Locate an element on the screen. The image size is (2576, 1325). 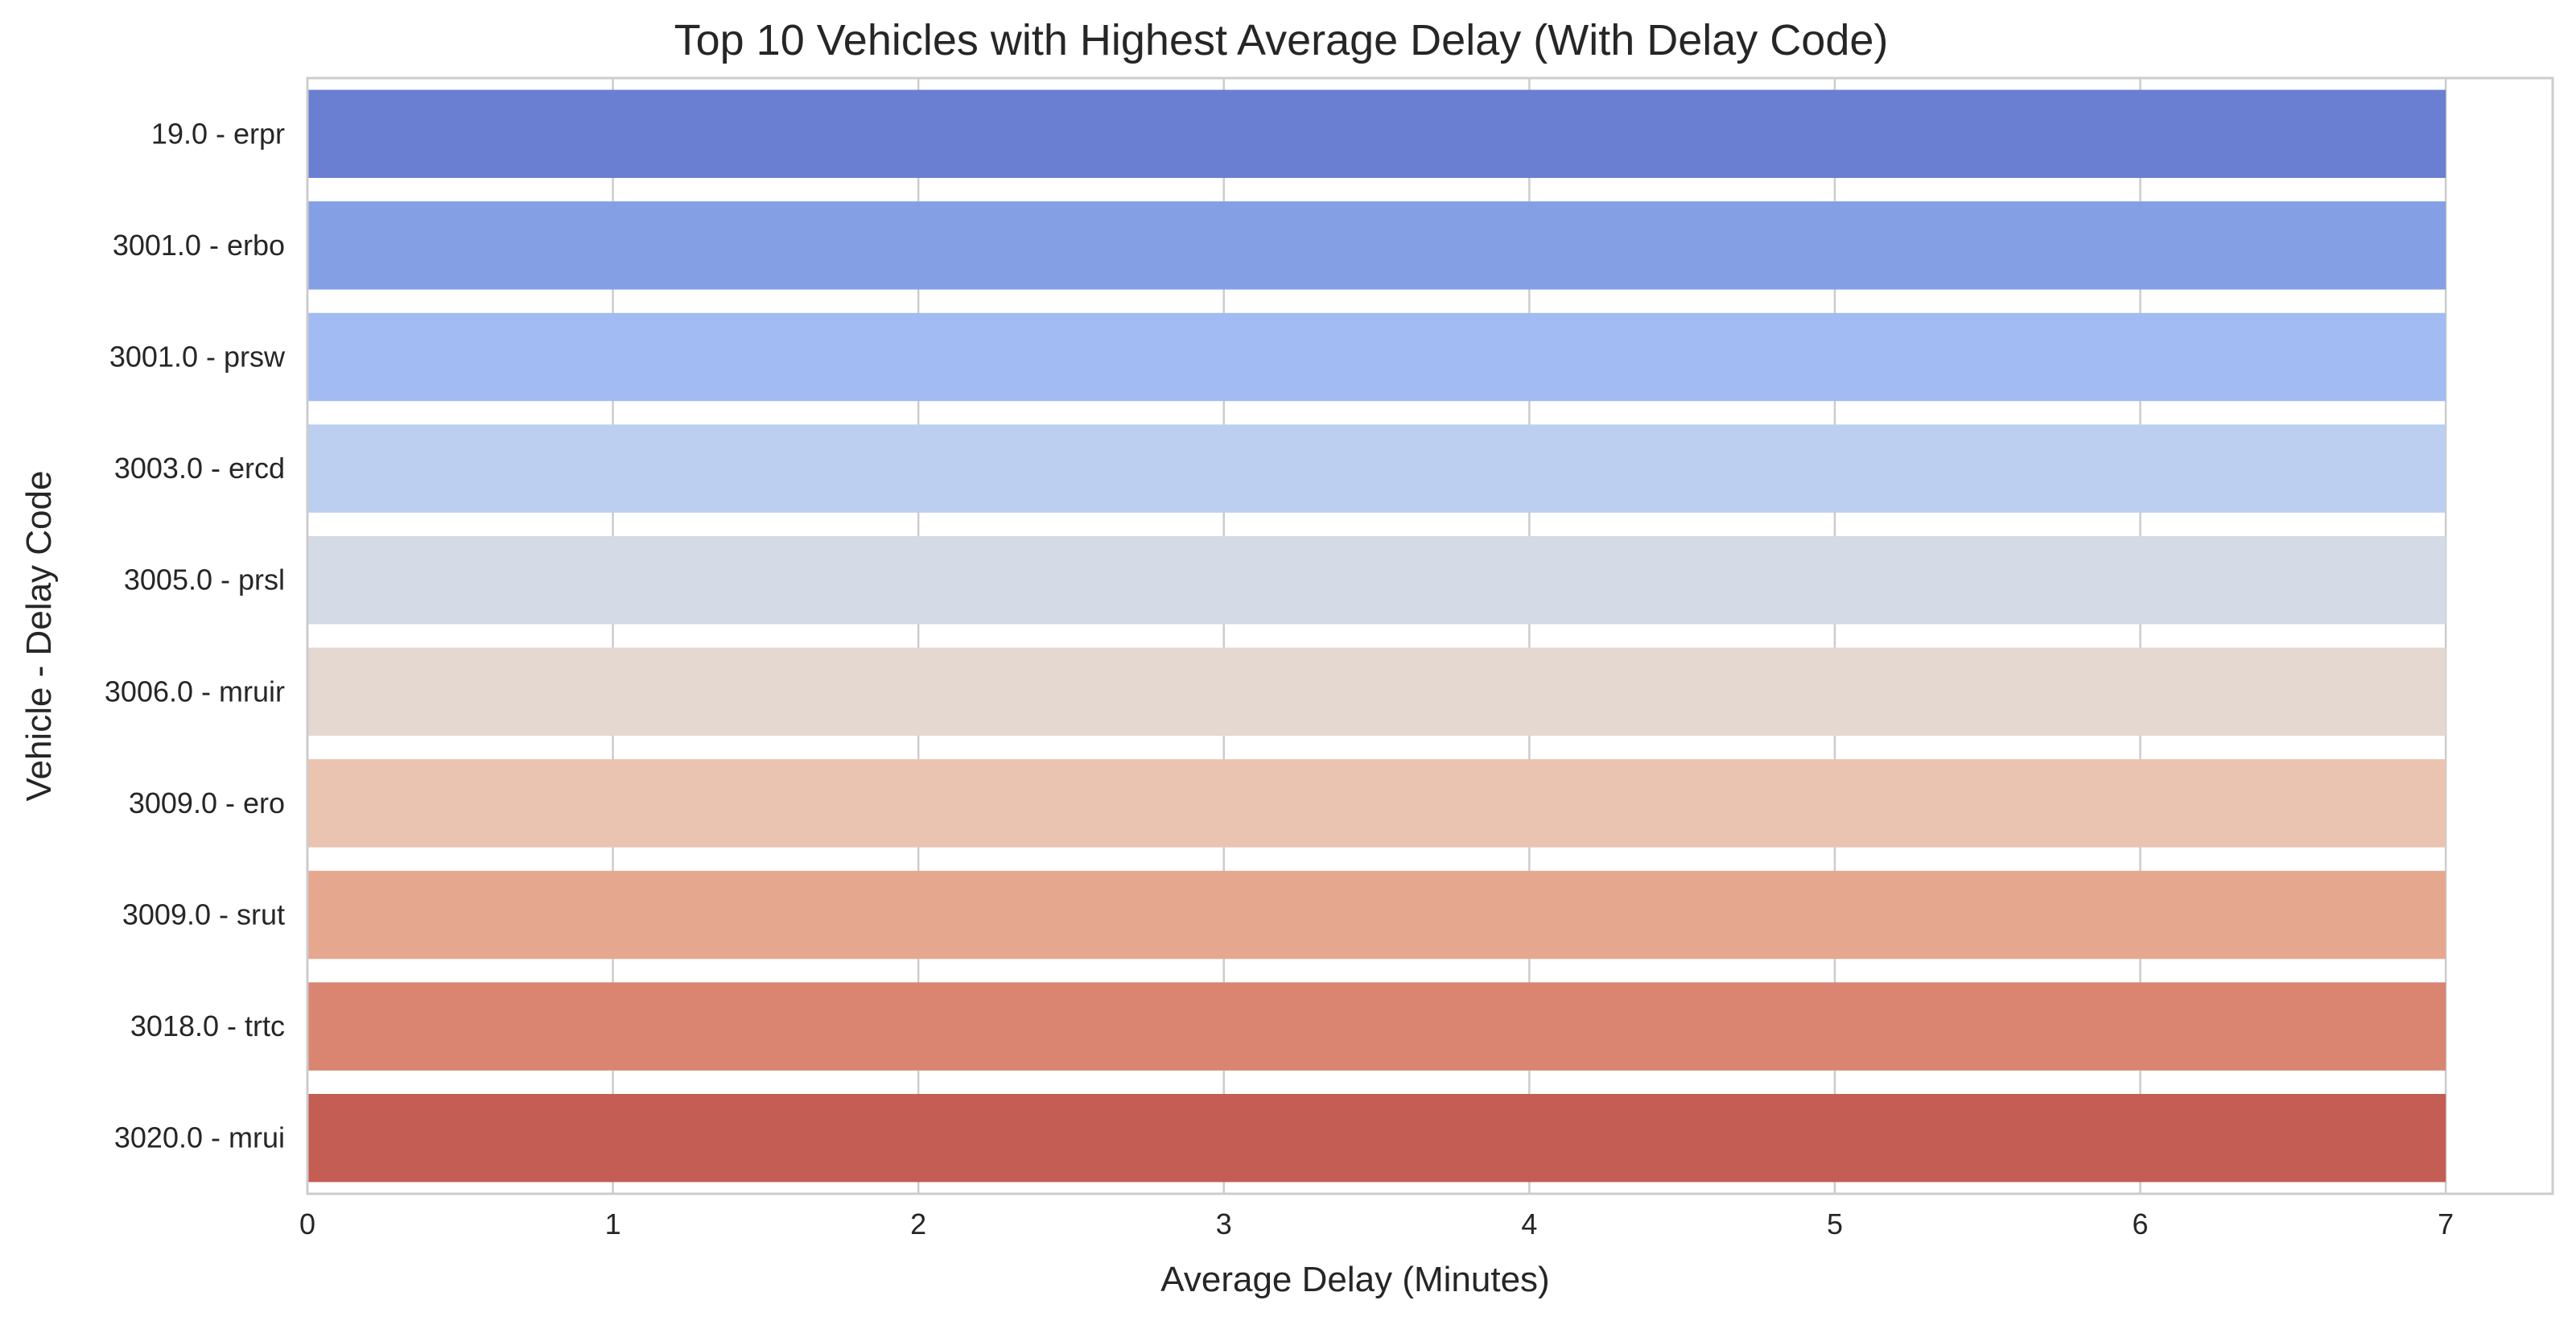
y-tick-label: 3009.0 - ero is located at coordinates (207, 802).